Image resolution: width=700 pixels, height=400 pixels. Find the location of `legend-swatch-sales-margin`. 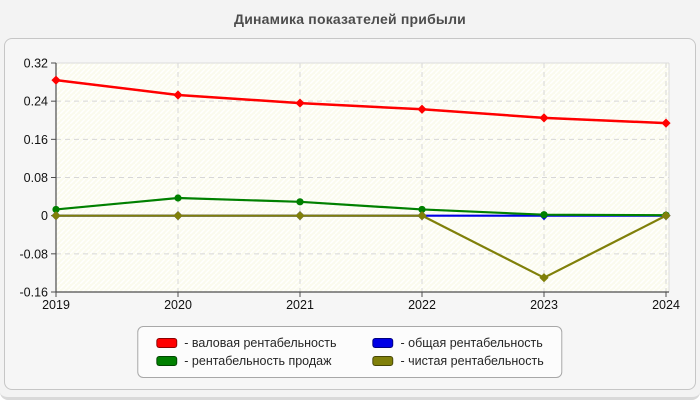

legend-swatch-sales-margin is located at coordinates (167, 361).